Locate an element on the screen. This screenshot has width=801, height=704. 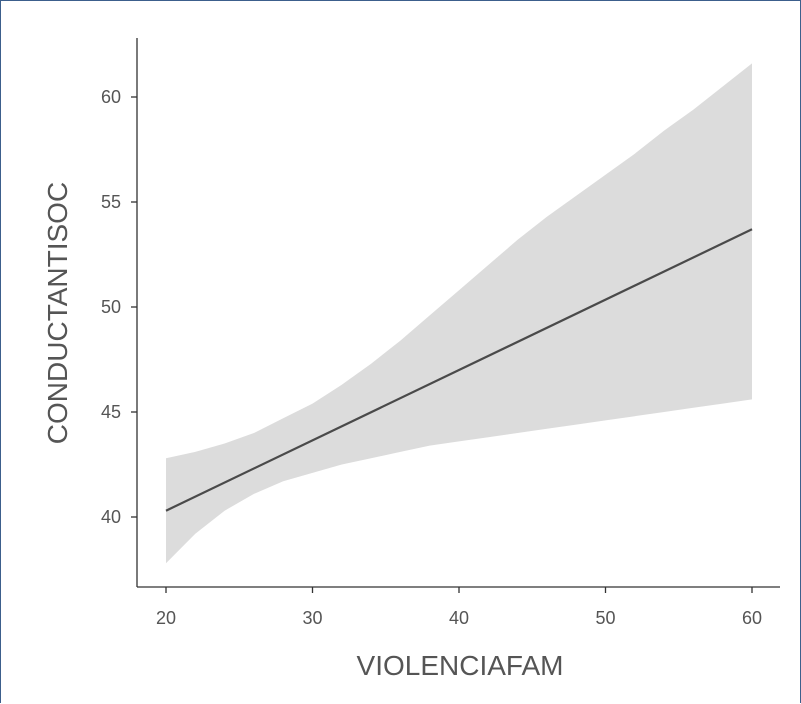
y-ticks: 40 45 50 55 60 is located at coordinates (119, 307).